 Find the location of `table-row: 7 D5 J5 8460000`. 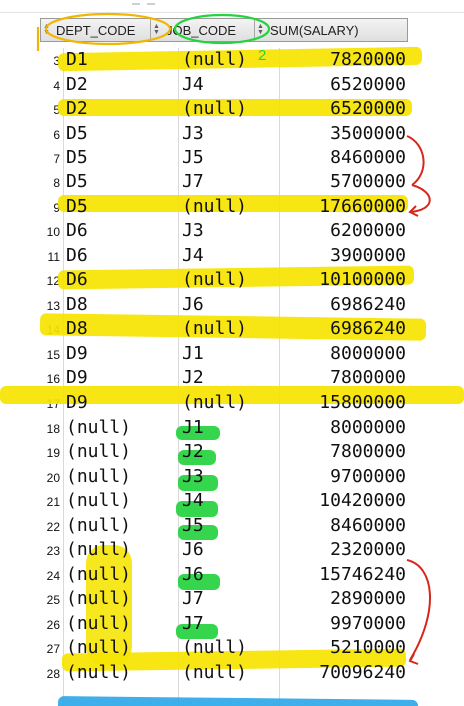

table-row: 7 D5 J5 8460000 is located at coordinates (232, 158).